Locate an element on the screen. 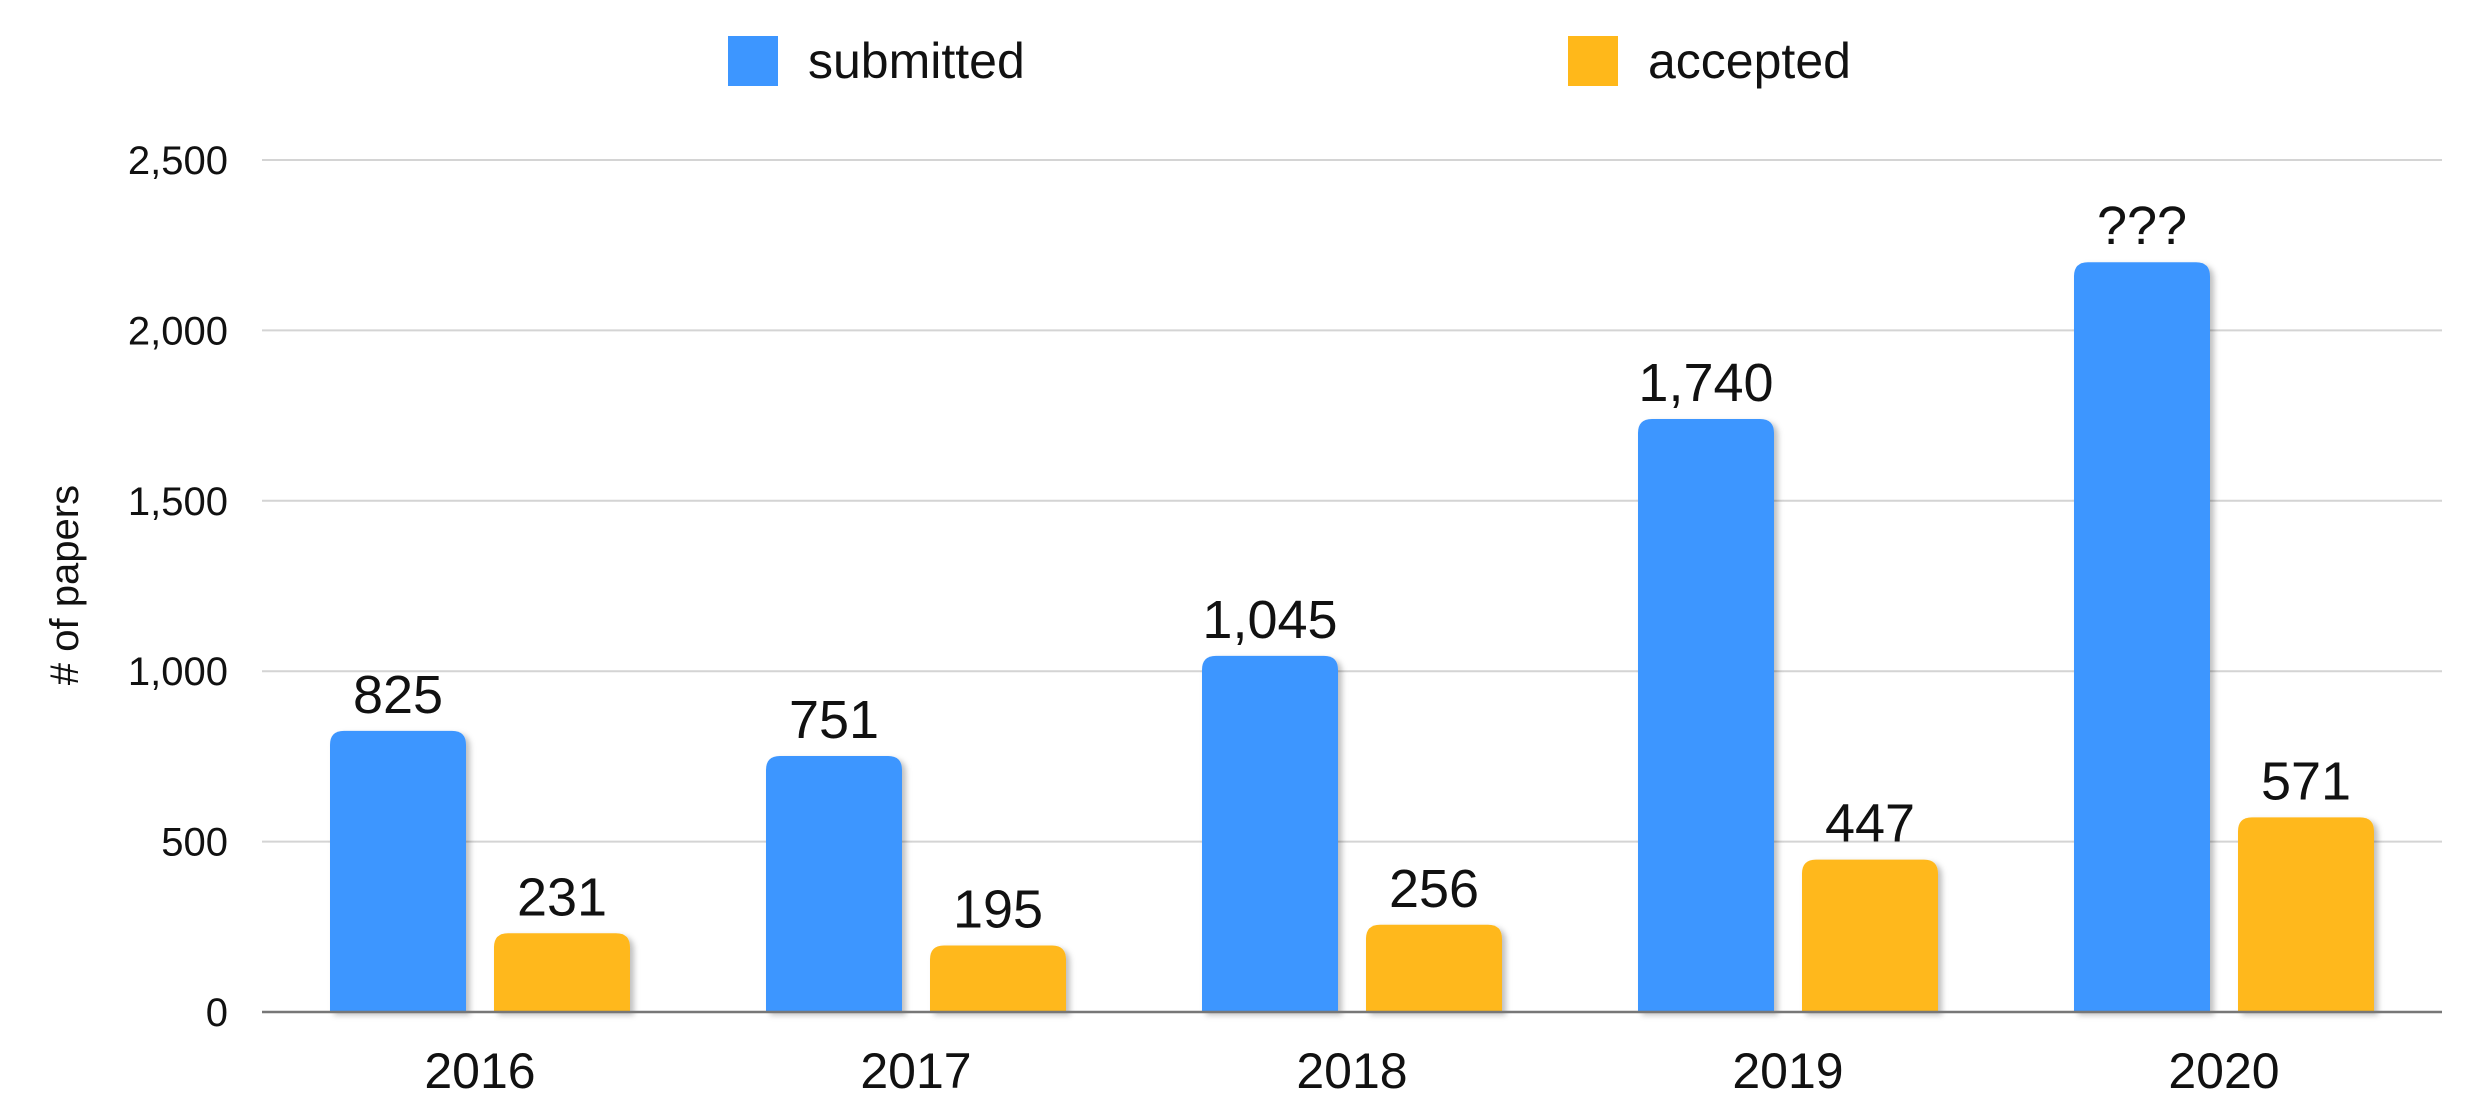 The image size is (2488, 1111). data-label-accepted-2018: 256 is located at coordinates (1434, 889).